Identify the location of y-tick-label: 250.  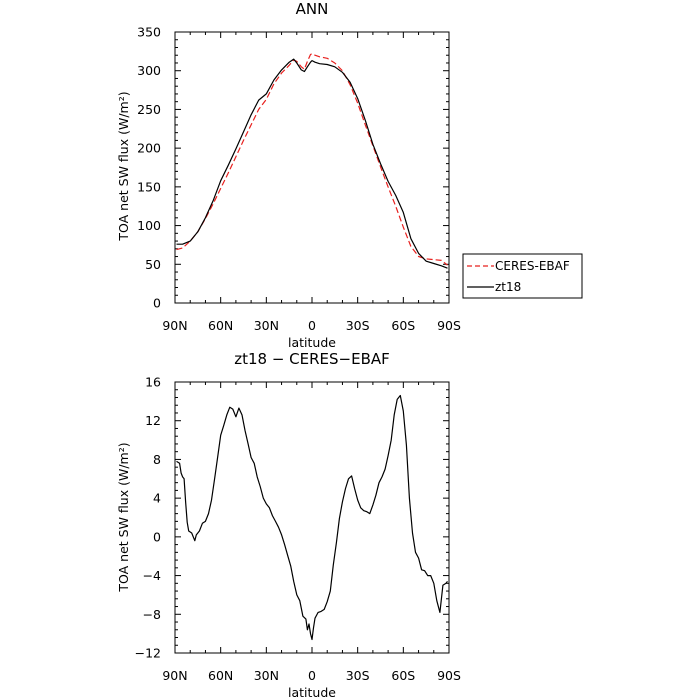
(149, 109).